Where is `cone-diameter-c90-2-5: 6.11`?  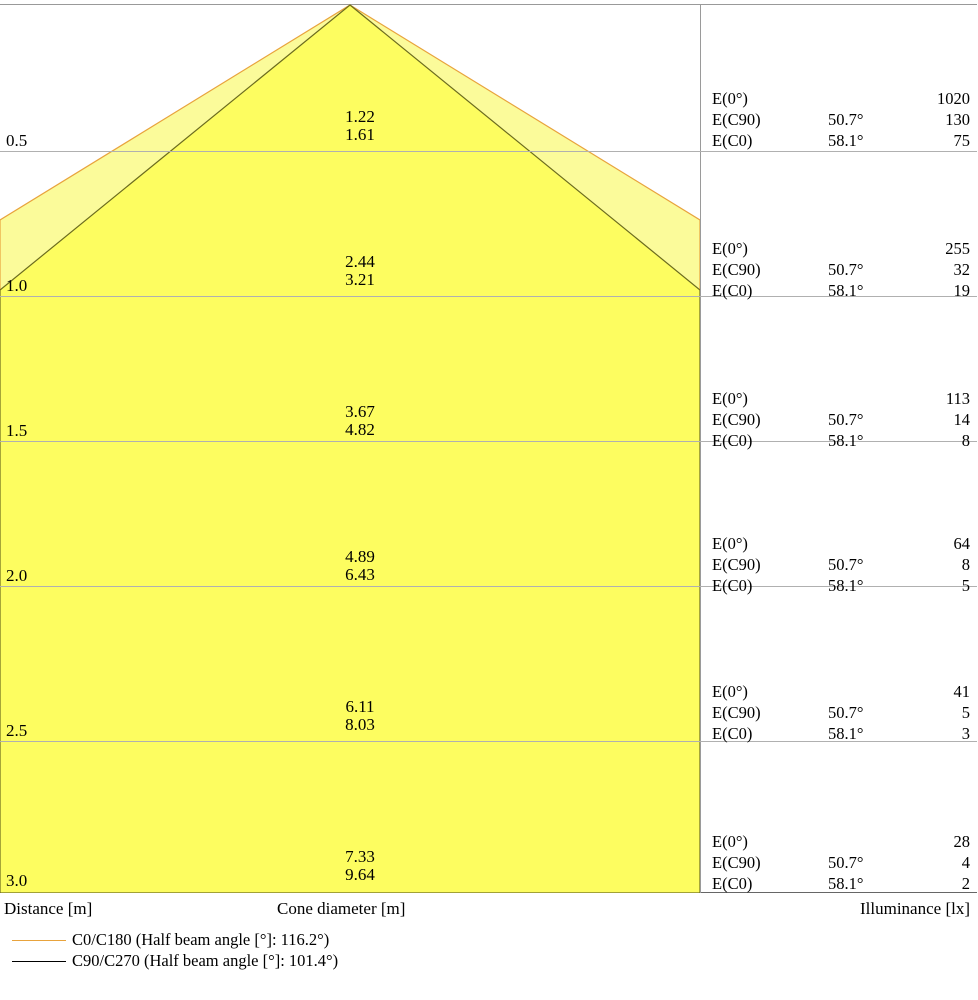
cone-diameter-c90-2-5: 6.11 is located at coordinates (360, 706).